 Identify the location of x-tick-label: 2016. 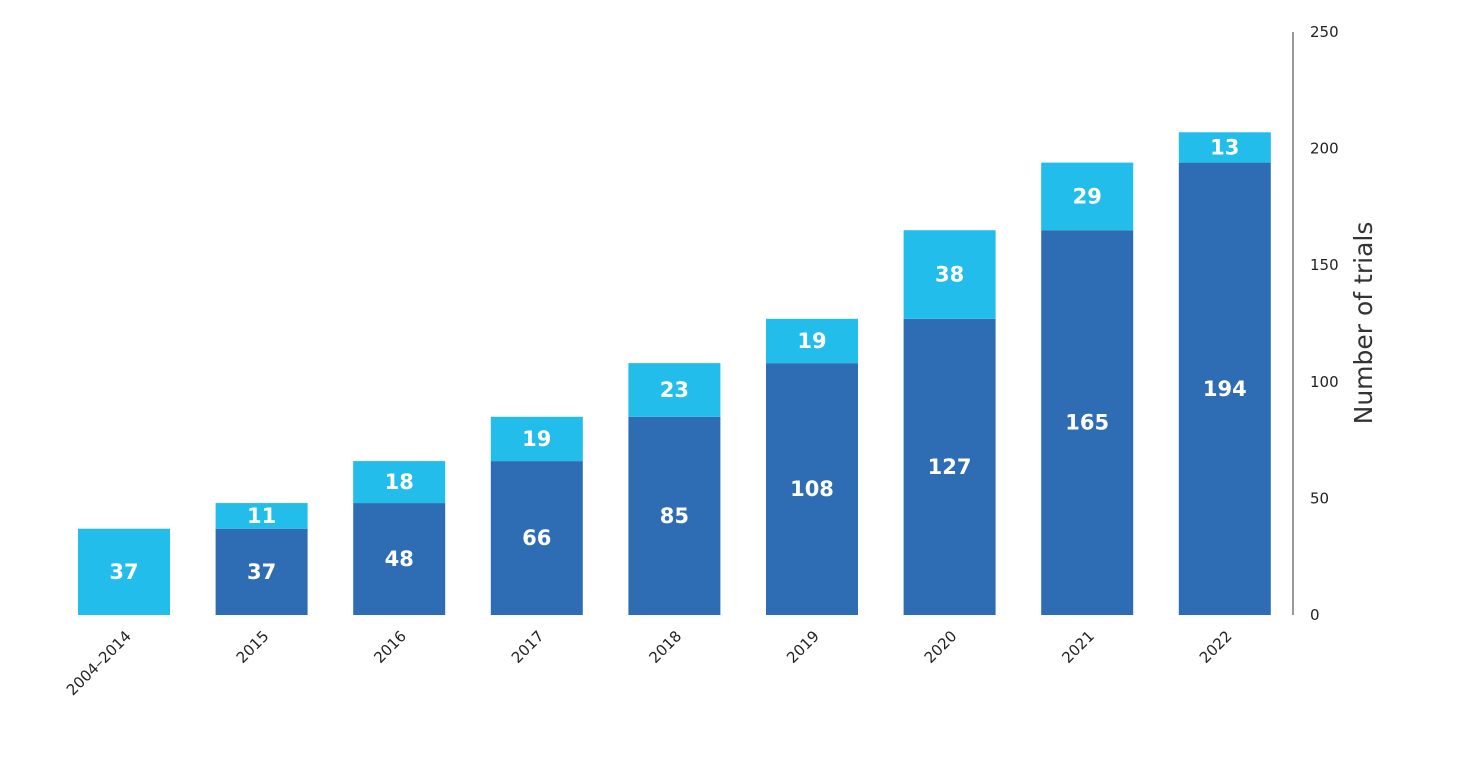
(390, 647).